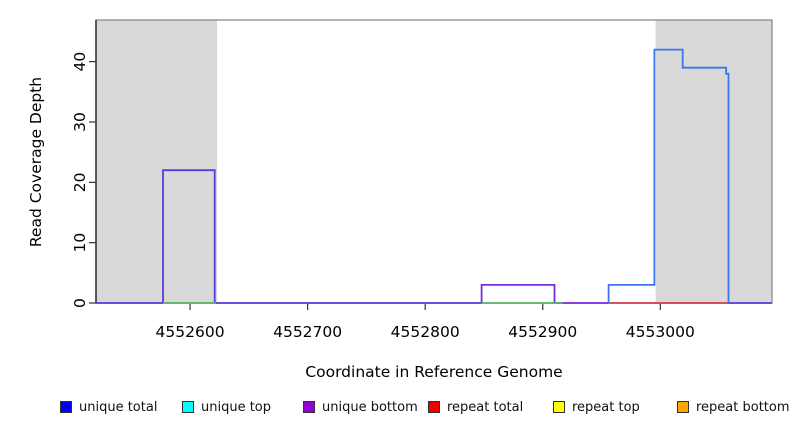 The width and height of the screenshot is (792, 432). What do you see at coordinates (542, 332) in the screenshot?
I see `x-tick-label: 4552900` at bounding box center [542, 332].